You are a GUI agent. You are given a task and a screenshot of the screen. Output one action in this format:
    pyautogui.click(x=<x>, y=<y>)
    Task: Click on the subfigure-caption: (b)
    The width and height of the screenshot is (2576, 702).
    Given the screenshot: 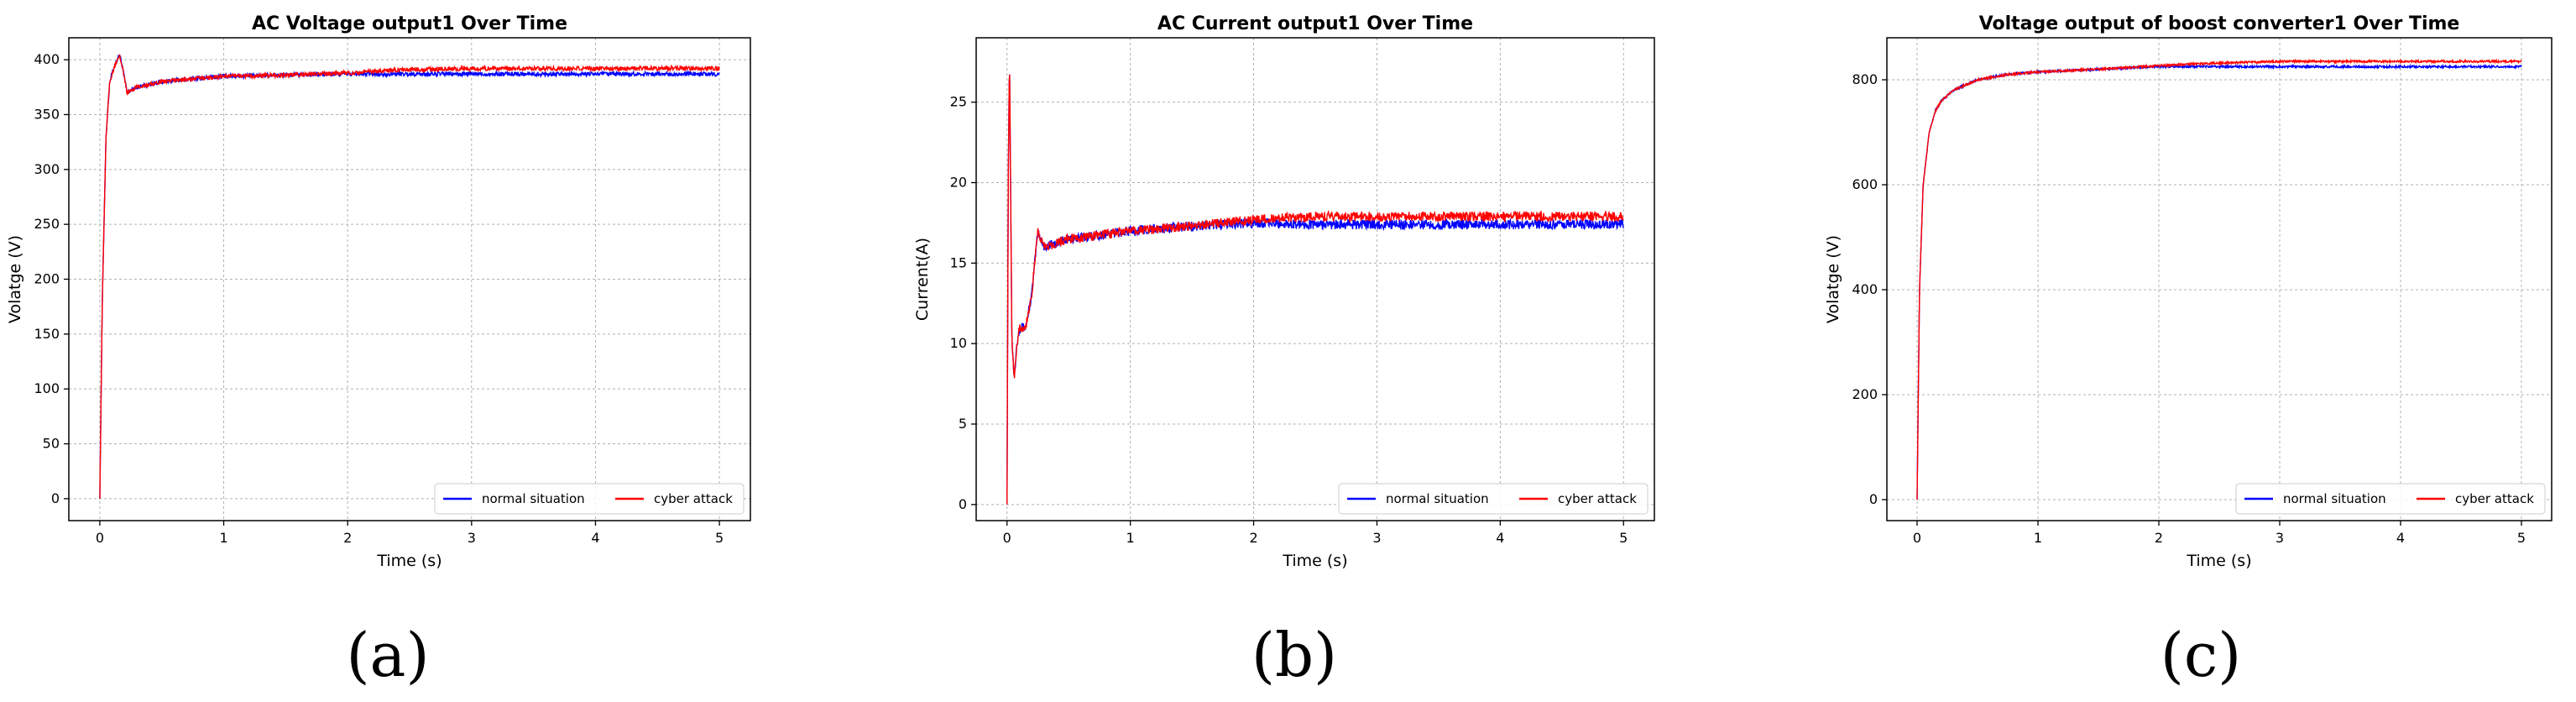 What is the action you would take?
    pyautogui.click(x=1294, y=655)
    